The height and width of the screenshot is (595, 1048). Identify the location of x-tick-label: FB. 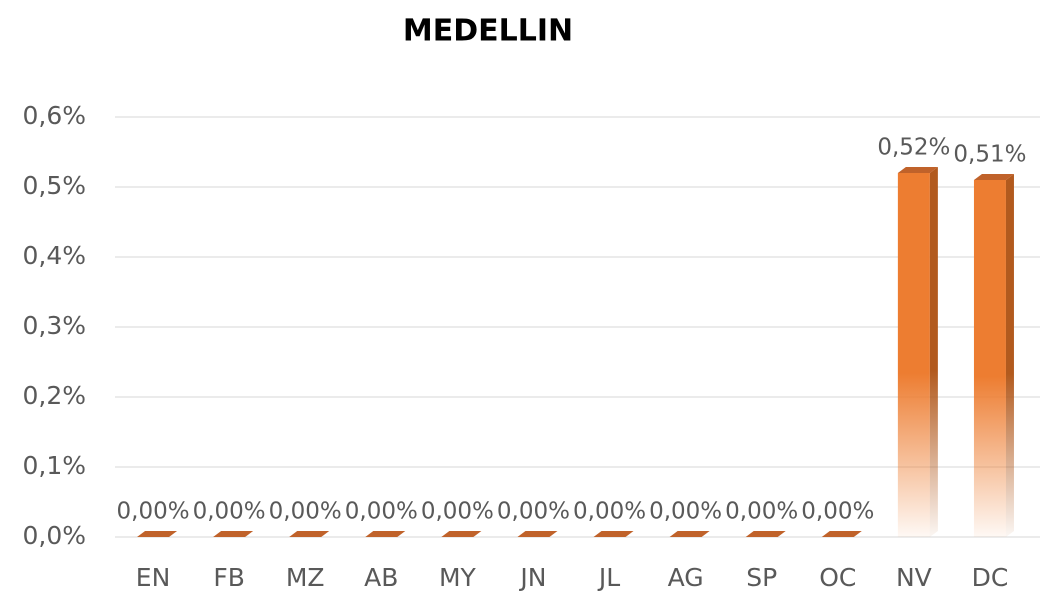
(229, 577).